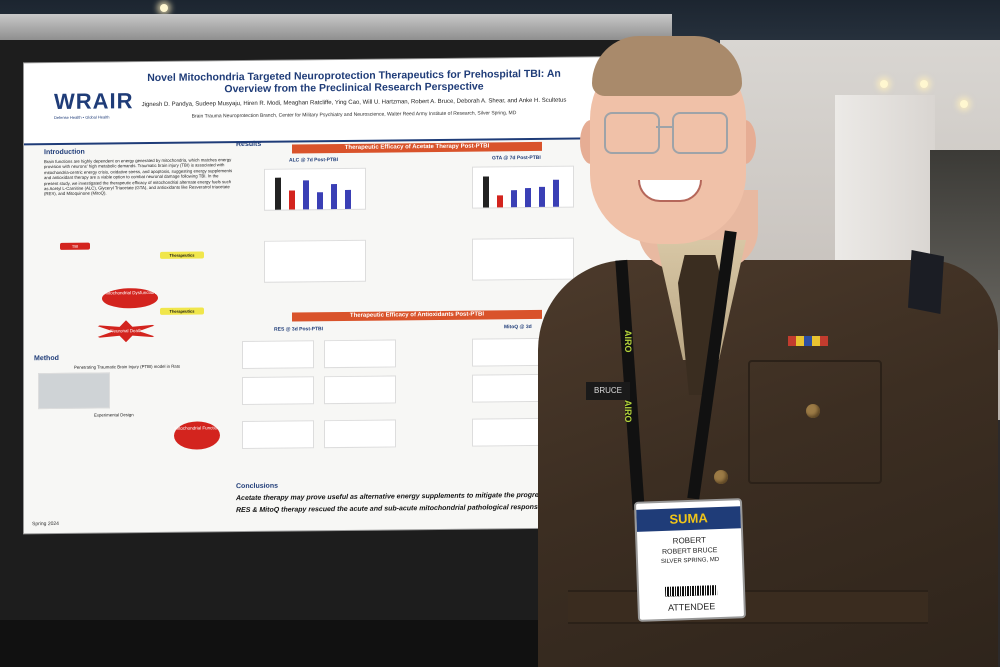 The image size is (1000, 667). Describe the element at coordinates (808, 341) in the screenshot. I see `service-ribbon` at that location.